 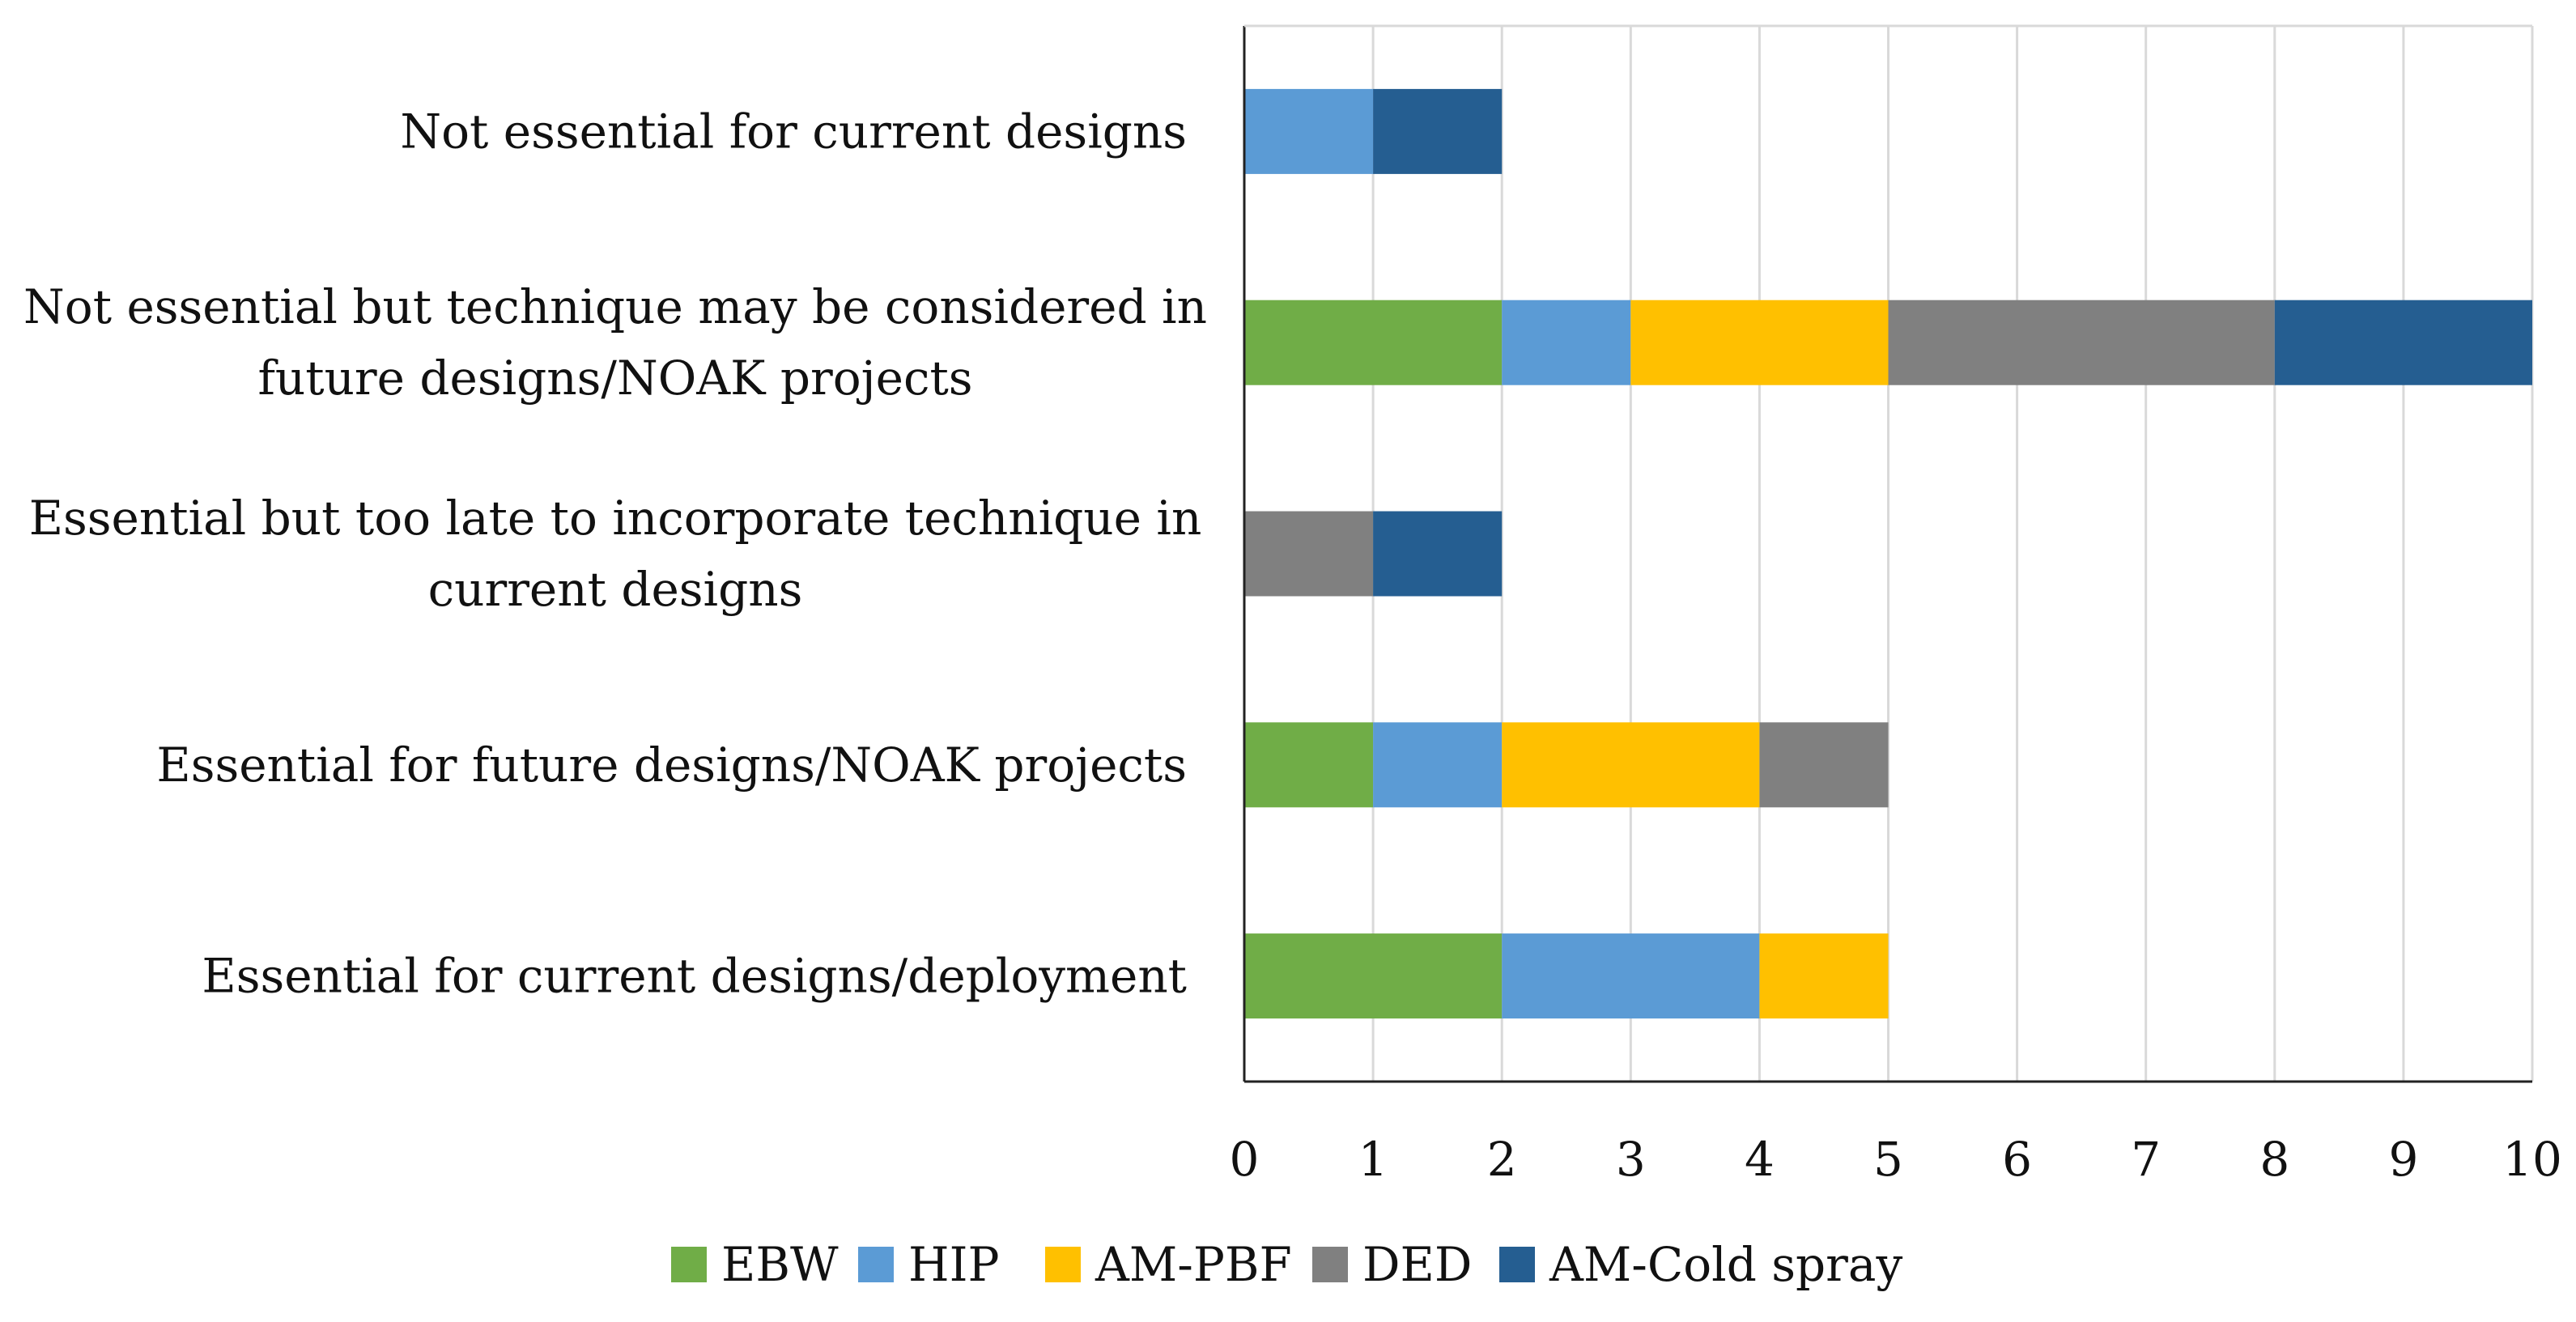 What do you see at coordinates (794, 131) in the screenshot?
I see `category-label: Not essential for current designs` at bounding box center [794, 131].